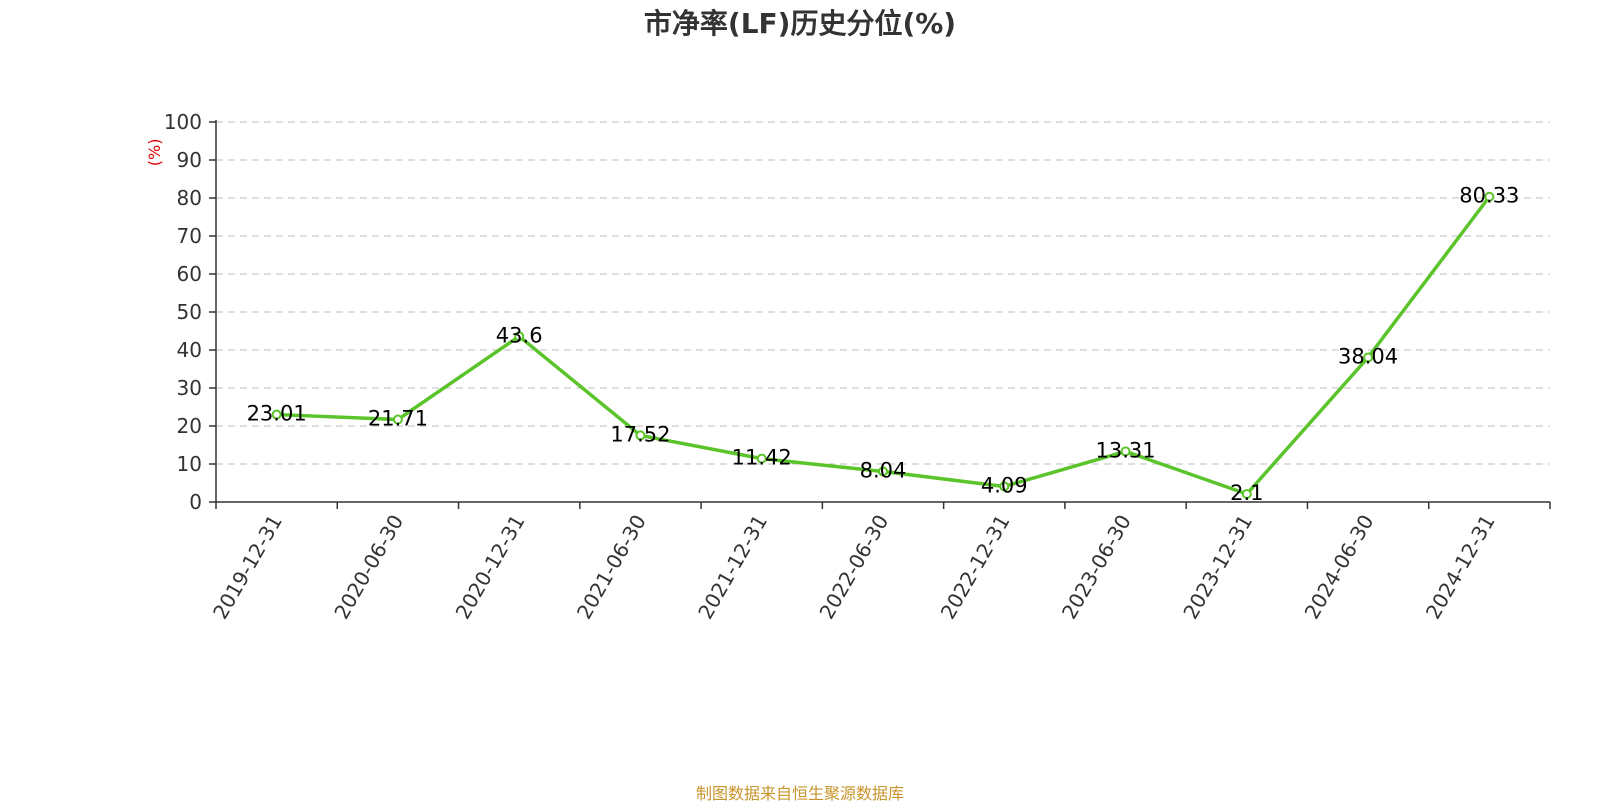 This screenshot has height=804, width=1600. I want to click on y-tick-label: 10, so click(189, 464).